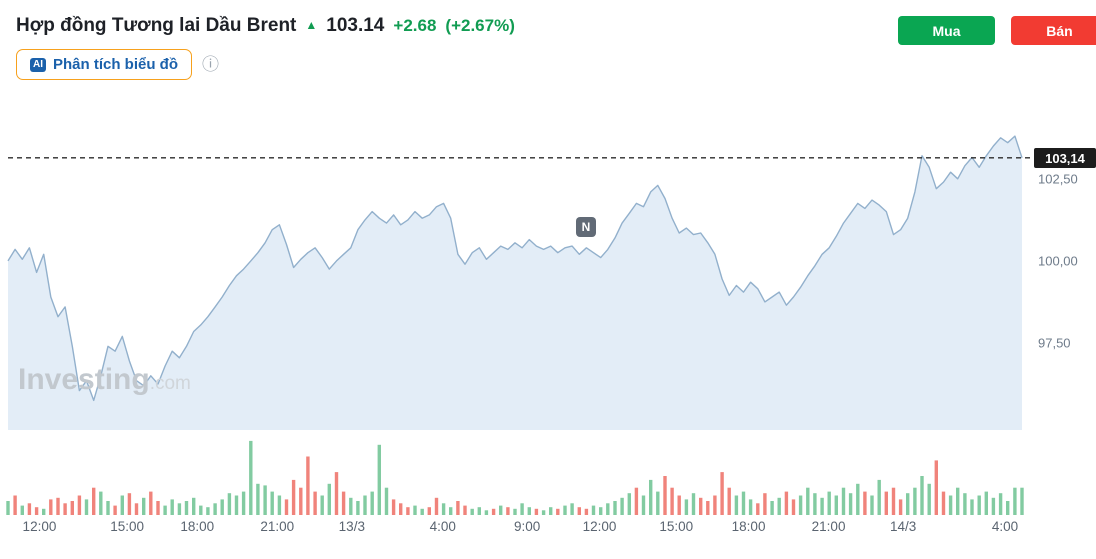 The height and width of the screenshot is (559, 1096). What do you see at coordinates (211, 64) in the screenshot?
I see `info-icon: ⓘ` at bounding box center [211, 64].